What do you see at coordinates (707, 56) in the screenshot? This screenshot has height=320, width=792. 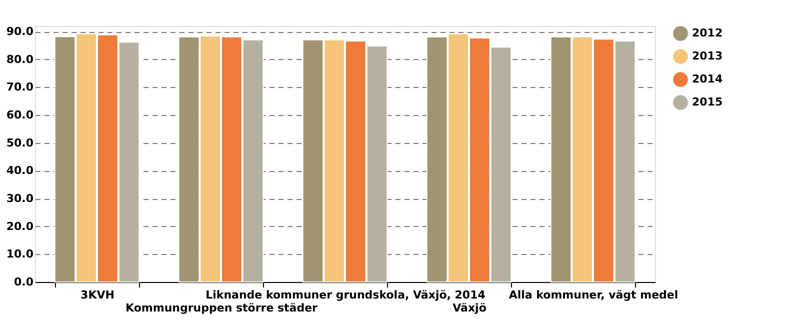 I see `legend-label: 2013` at bounding box center [707, 56].